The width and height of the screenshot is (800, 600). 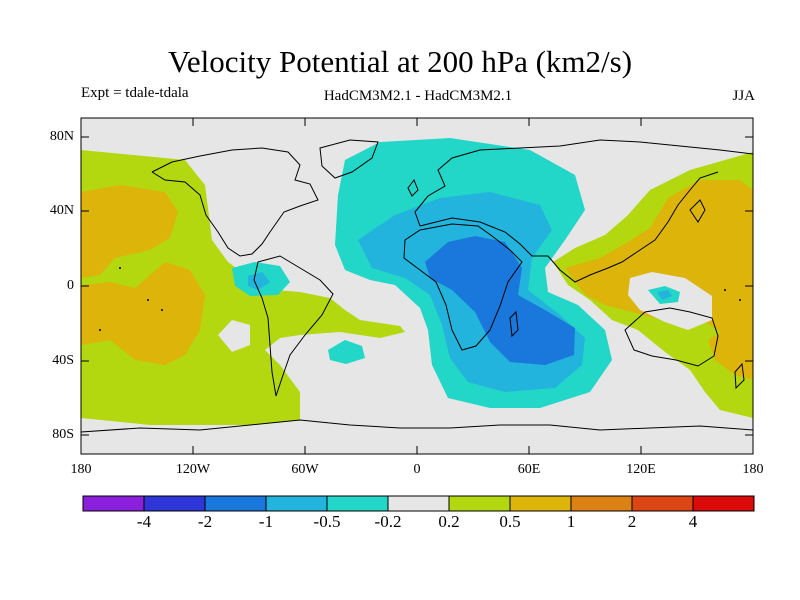 I want to click on africa-coast, so click(x=463, y=287).